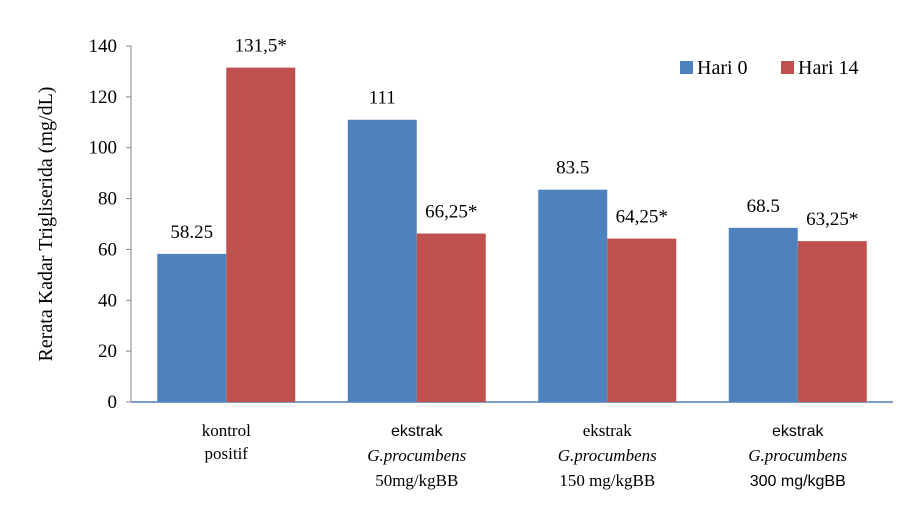  What do you see at coordinates (607, 480) in the screenshot?
I see `category-label-line: 150 mg/kgBB` at bounding box center [607, 480].